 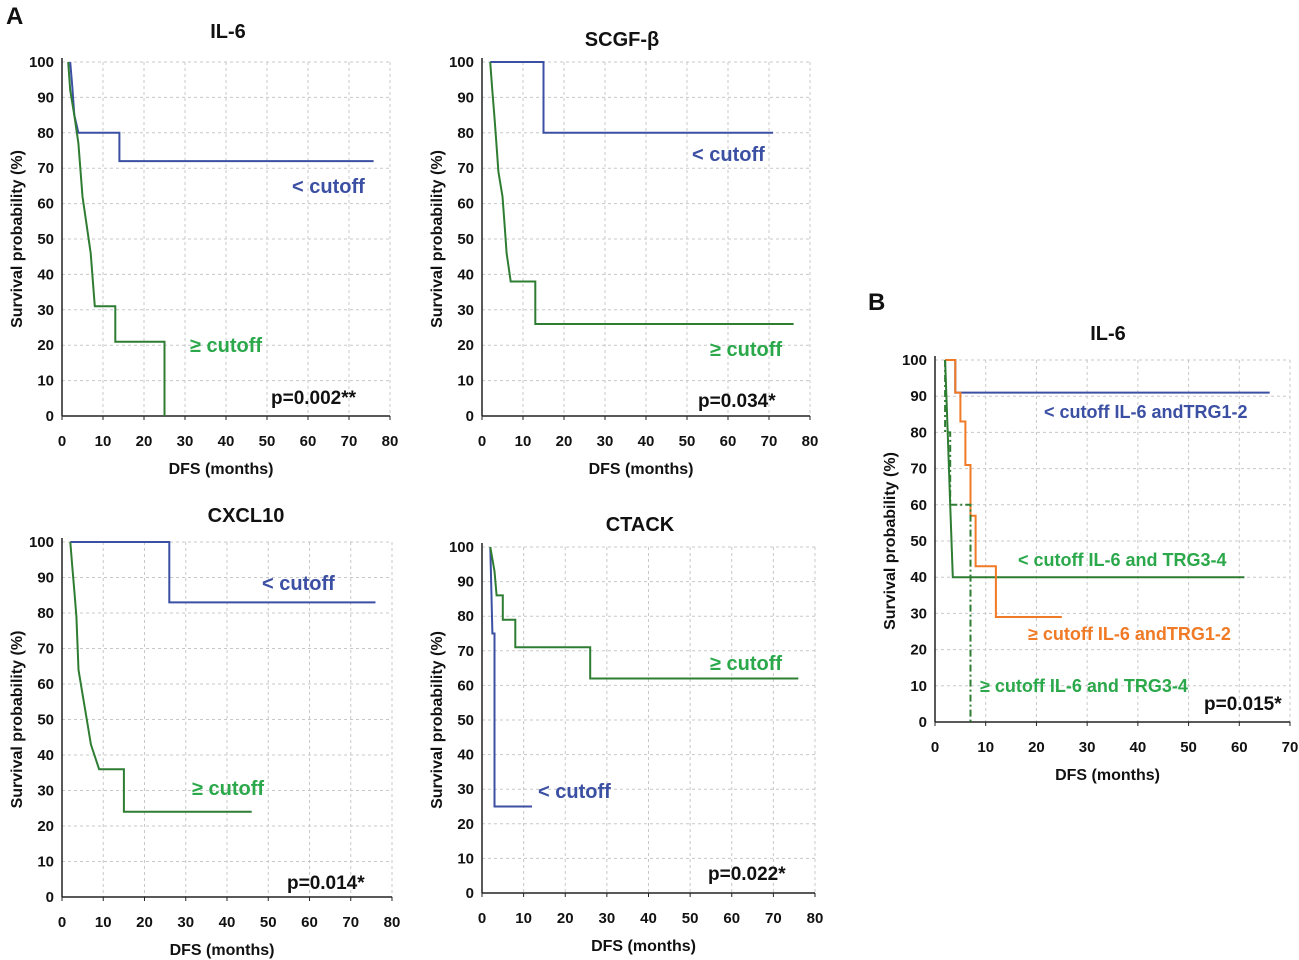 What do you see at coordinates (622, 40) in the screenshot?
I see `chart-title: SCGF-β` at bounding box center [622, 40].